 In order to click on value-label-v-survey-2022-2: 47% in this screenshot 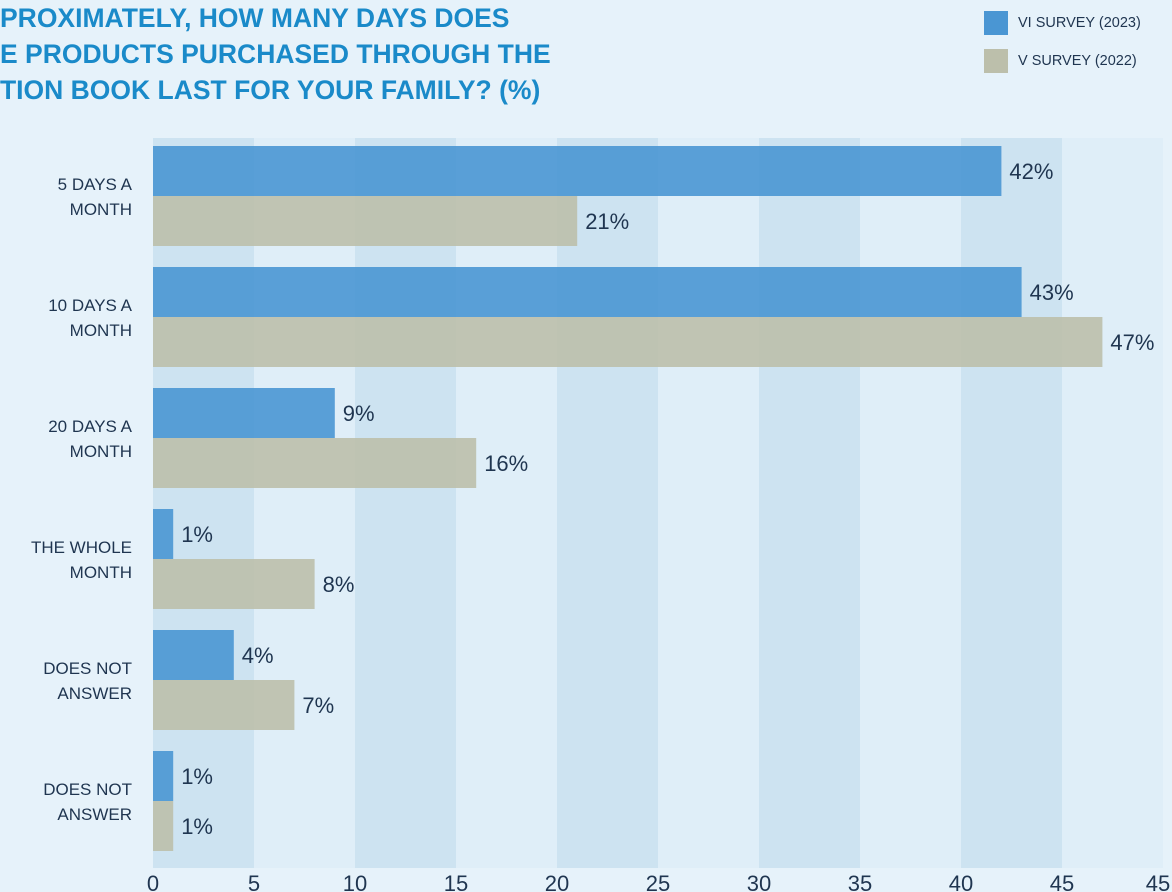, I will do `click(1132, 342)`.